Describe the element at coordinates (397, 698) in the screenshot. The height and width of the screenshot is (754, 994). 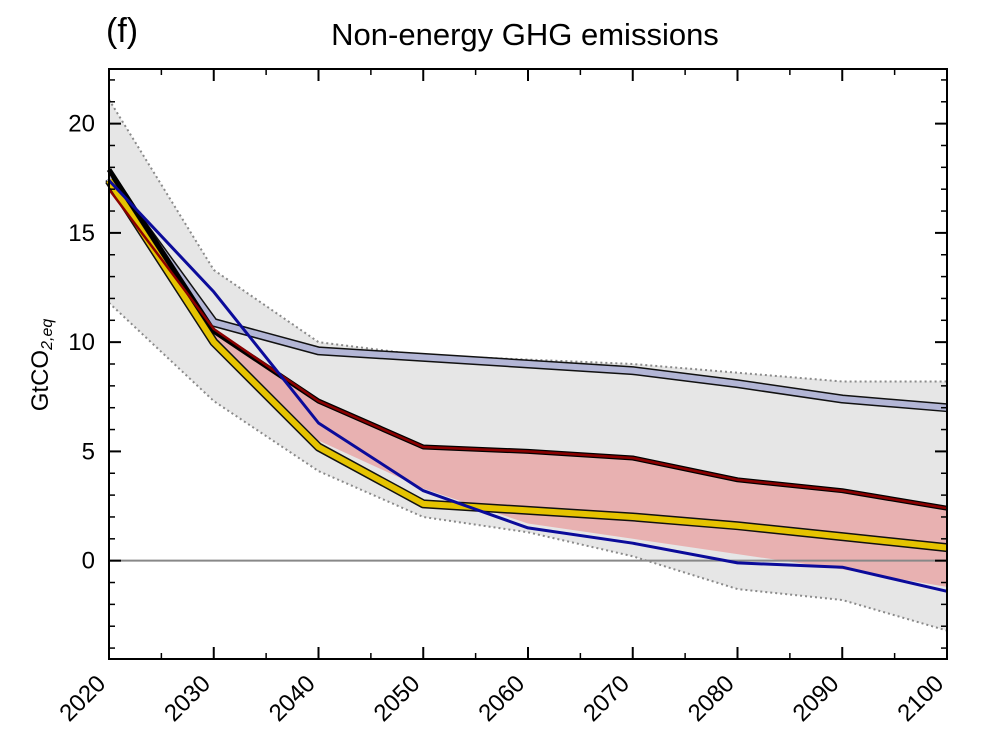
I see `x-tick-label: 2050` at that location.